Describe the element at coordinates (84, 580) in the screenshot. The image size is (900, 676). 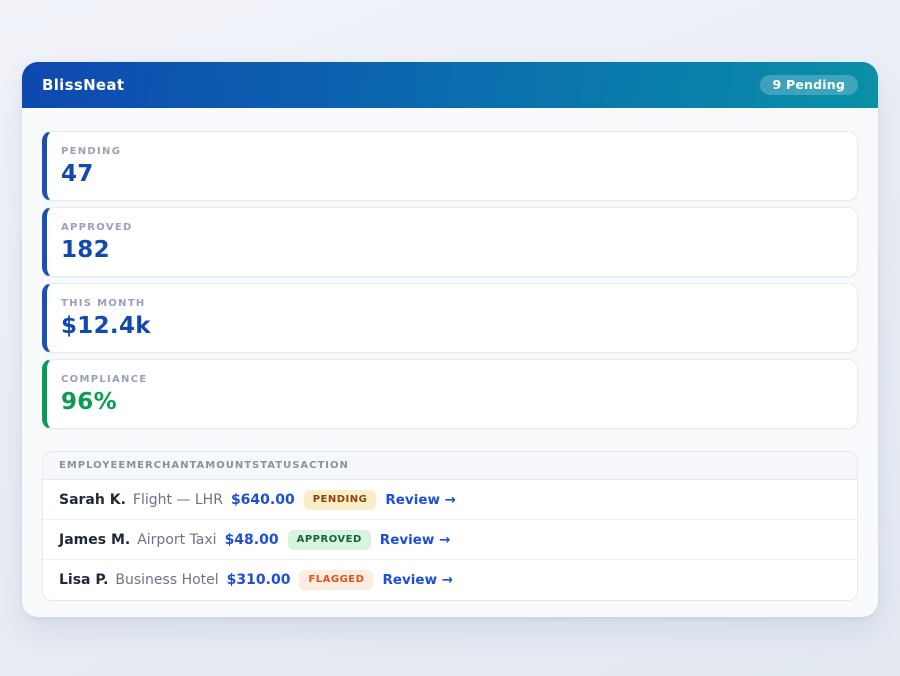
I see `employee-name: Lisa P.` at that location.